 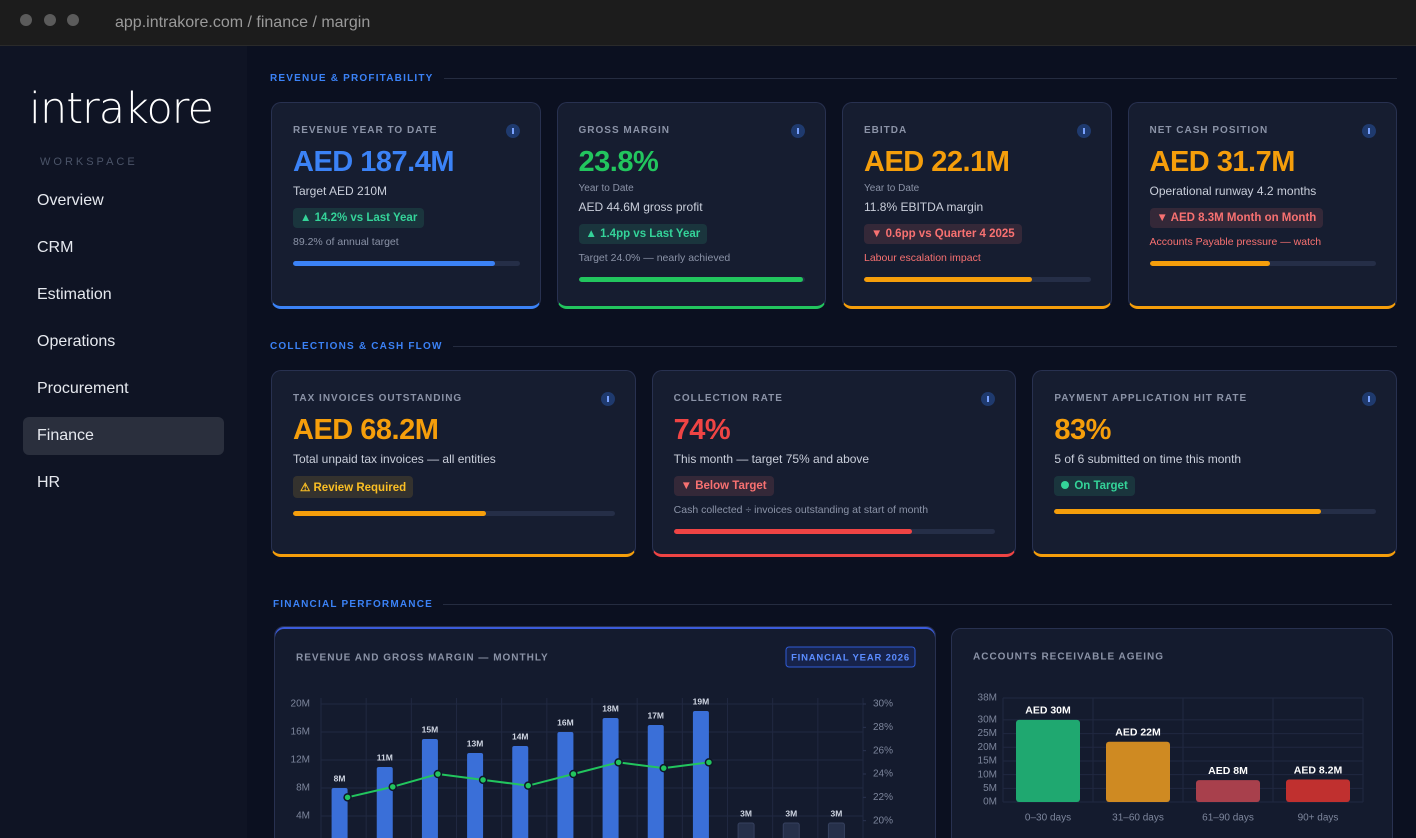 I want to click on y-tick-label: 5M, so click(x=990, y=788).